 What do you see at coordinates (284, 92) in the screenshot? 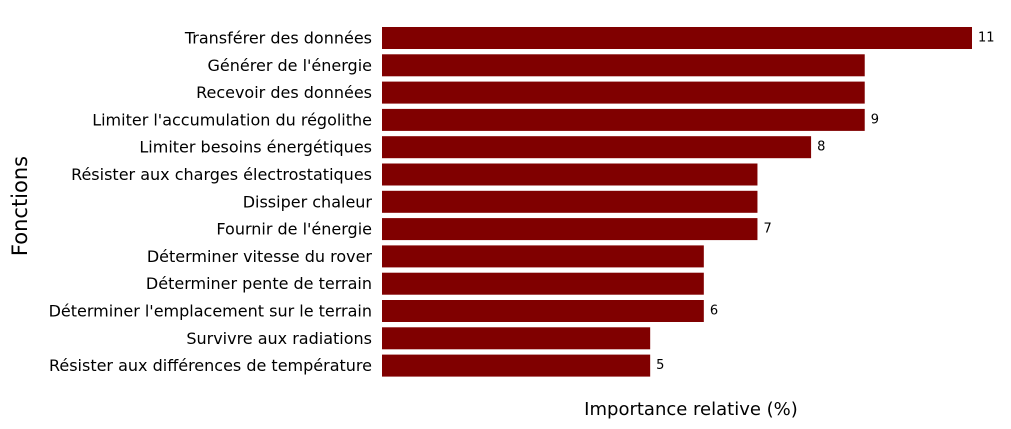
I see `category-label: Recevoir des données` at bounding box center [284, 92].